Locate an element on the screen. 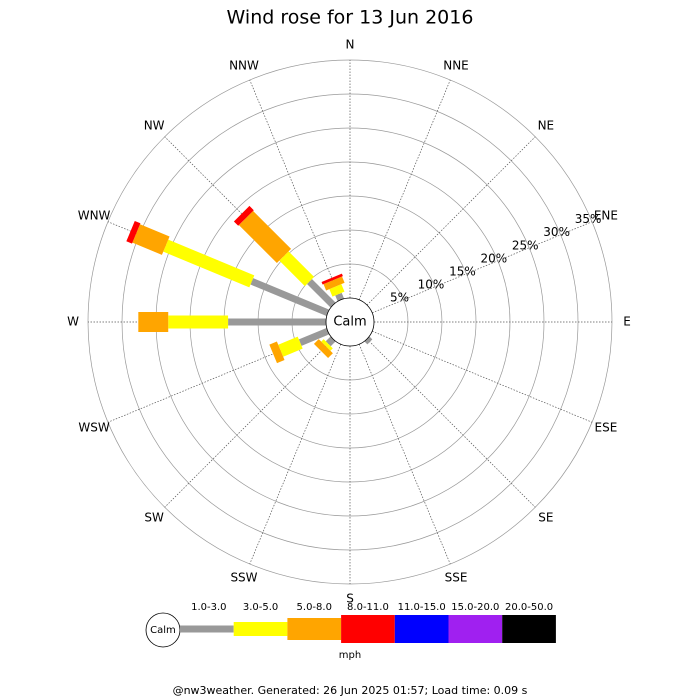 The height and width of the screenshot is (700, 700). calm-circle is located at coordinates (350, 322).